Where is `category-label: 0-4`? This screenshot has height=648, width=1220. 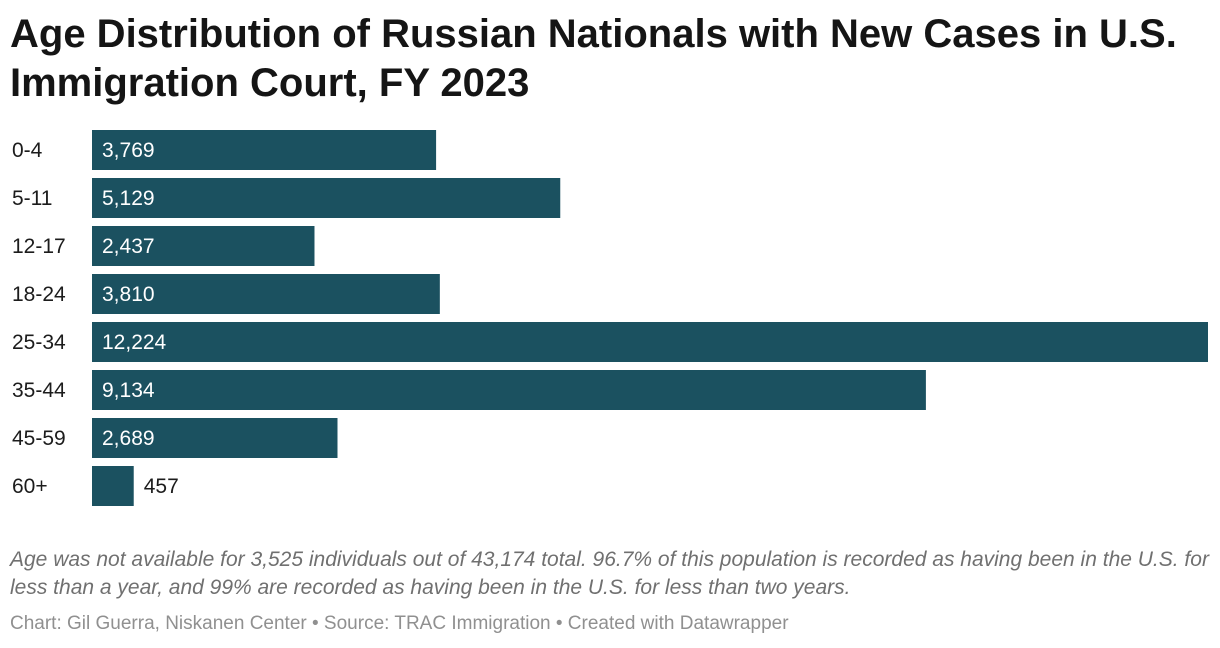 category-label: 0-4 is located at coordinates (27, 150).